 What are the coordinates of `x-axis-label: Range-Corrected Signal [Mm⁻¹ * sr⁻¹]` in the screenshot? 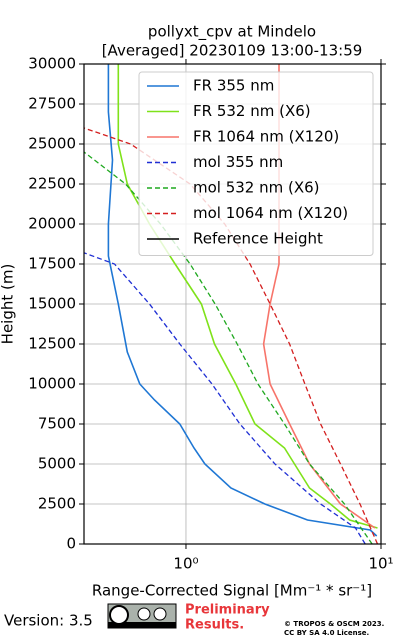 It's located at (232, 591).